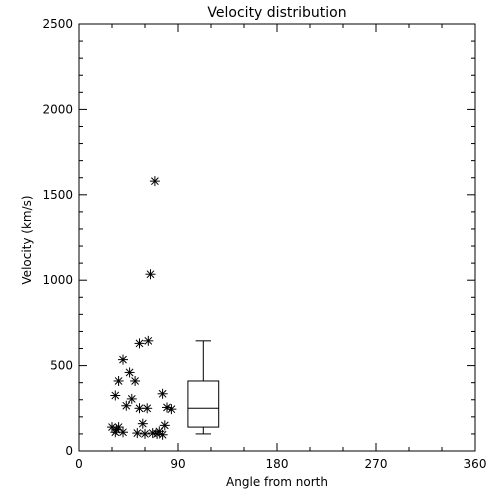  I want to click on y-tick-label: 500, so click(61, 366).